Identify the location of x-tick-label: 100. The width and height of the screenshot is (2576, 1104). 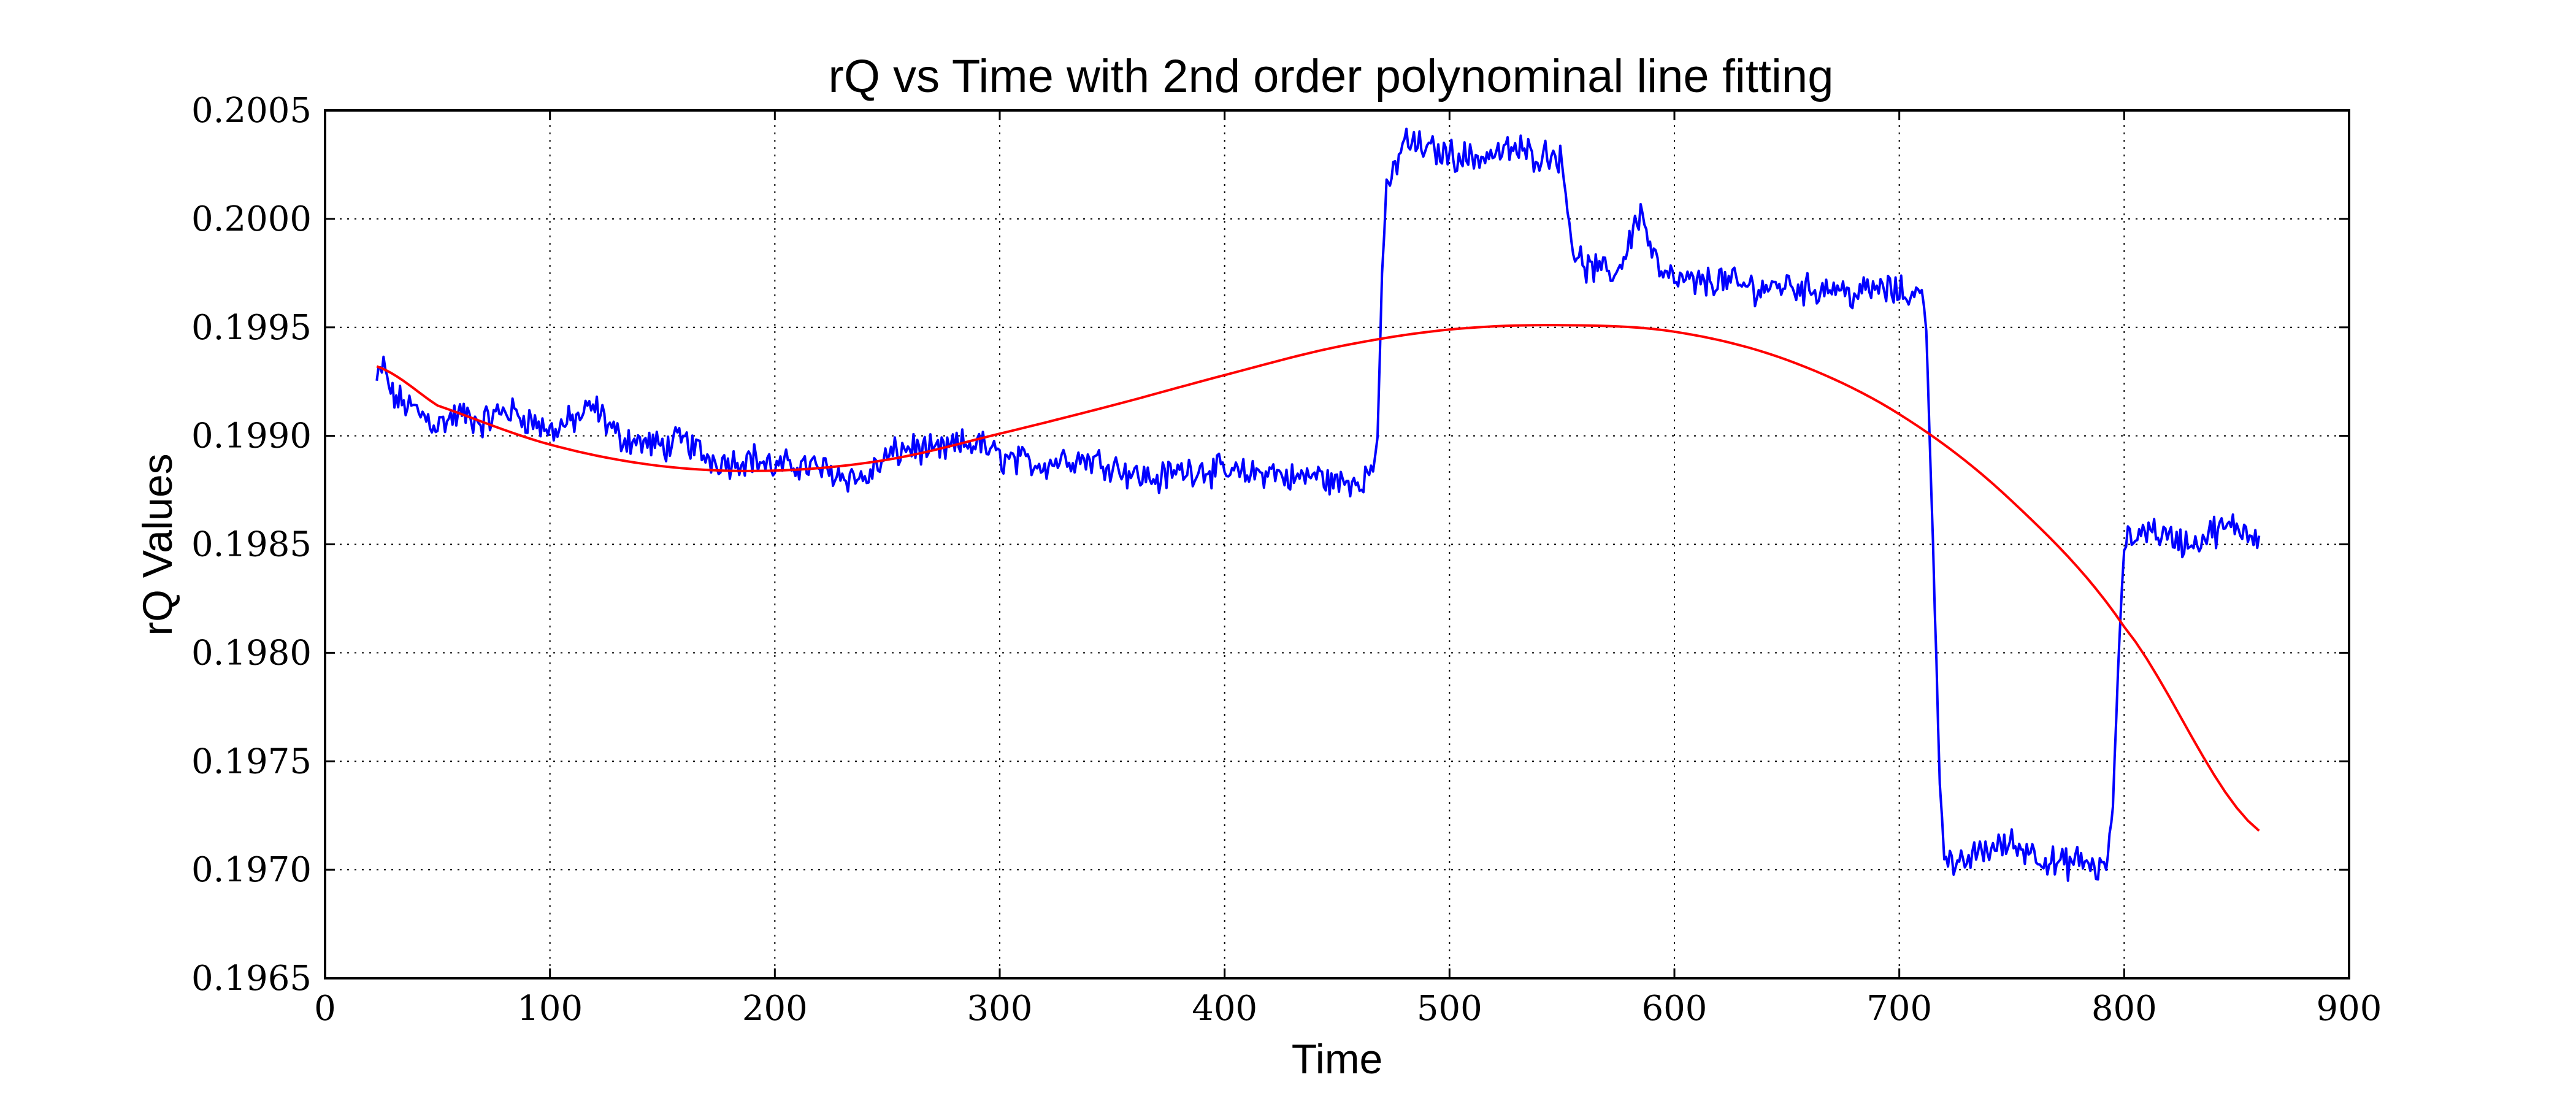
(550, 1009).